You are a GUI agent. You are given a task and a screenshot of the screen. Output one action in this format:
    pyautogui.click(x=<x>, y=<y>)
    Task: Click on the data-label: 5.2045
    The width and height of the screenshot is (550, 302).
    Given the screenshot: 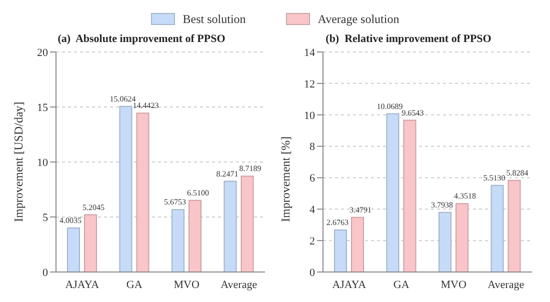 What is the action you would take?
    pyautogui.click(x=93, y=207)
    